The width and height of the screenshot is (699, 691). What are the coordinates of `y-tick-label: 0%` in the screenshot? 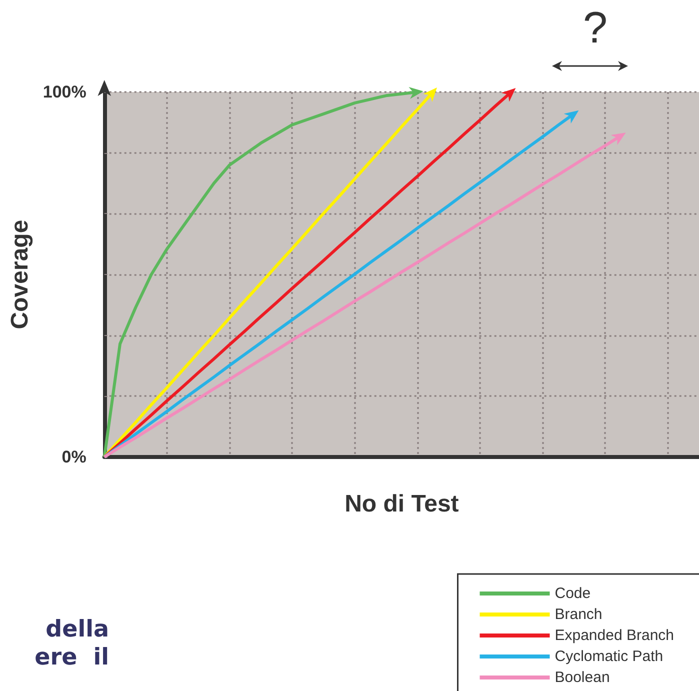 It's located at (74, 457).